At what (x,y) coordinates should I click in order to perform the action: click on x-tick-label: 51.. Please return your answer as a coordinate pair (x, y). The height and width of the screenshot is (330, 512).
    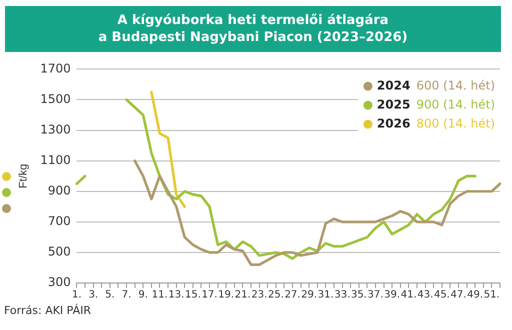
    Looking at the image, I should click on (492, 295).